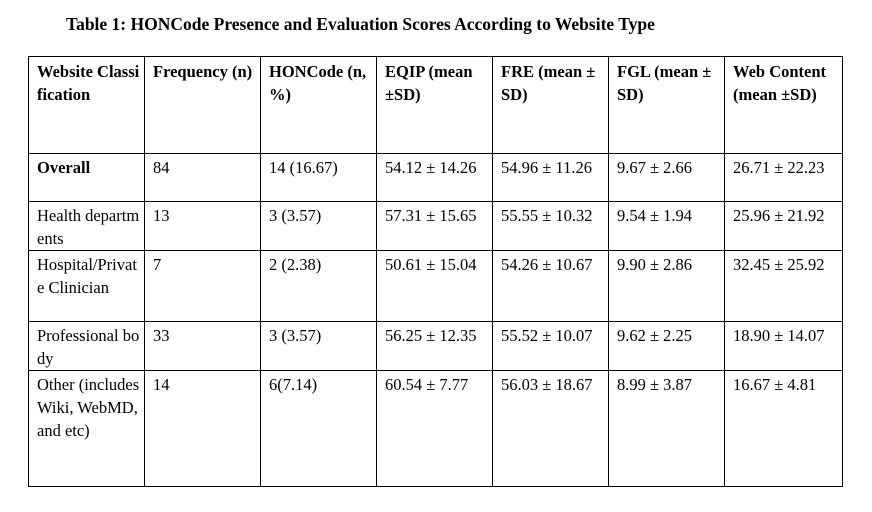 This screenshot has height=512, width=872. What do you see at coordinates (86, 105) in the screenshot?
I see `header-cell-website-classification: Website Classification` at bounding box center [86, 105].